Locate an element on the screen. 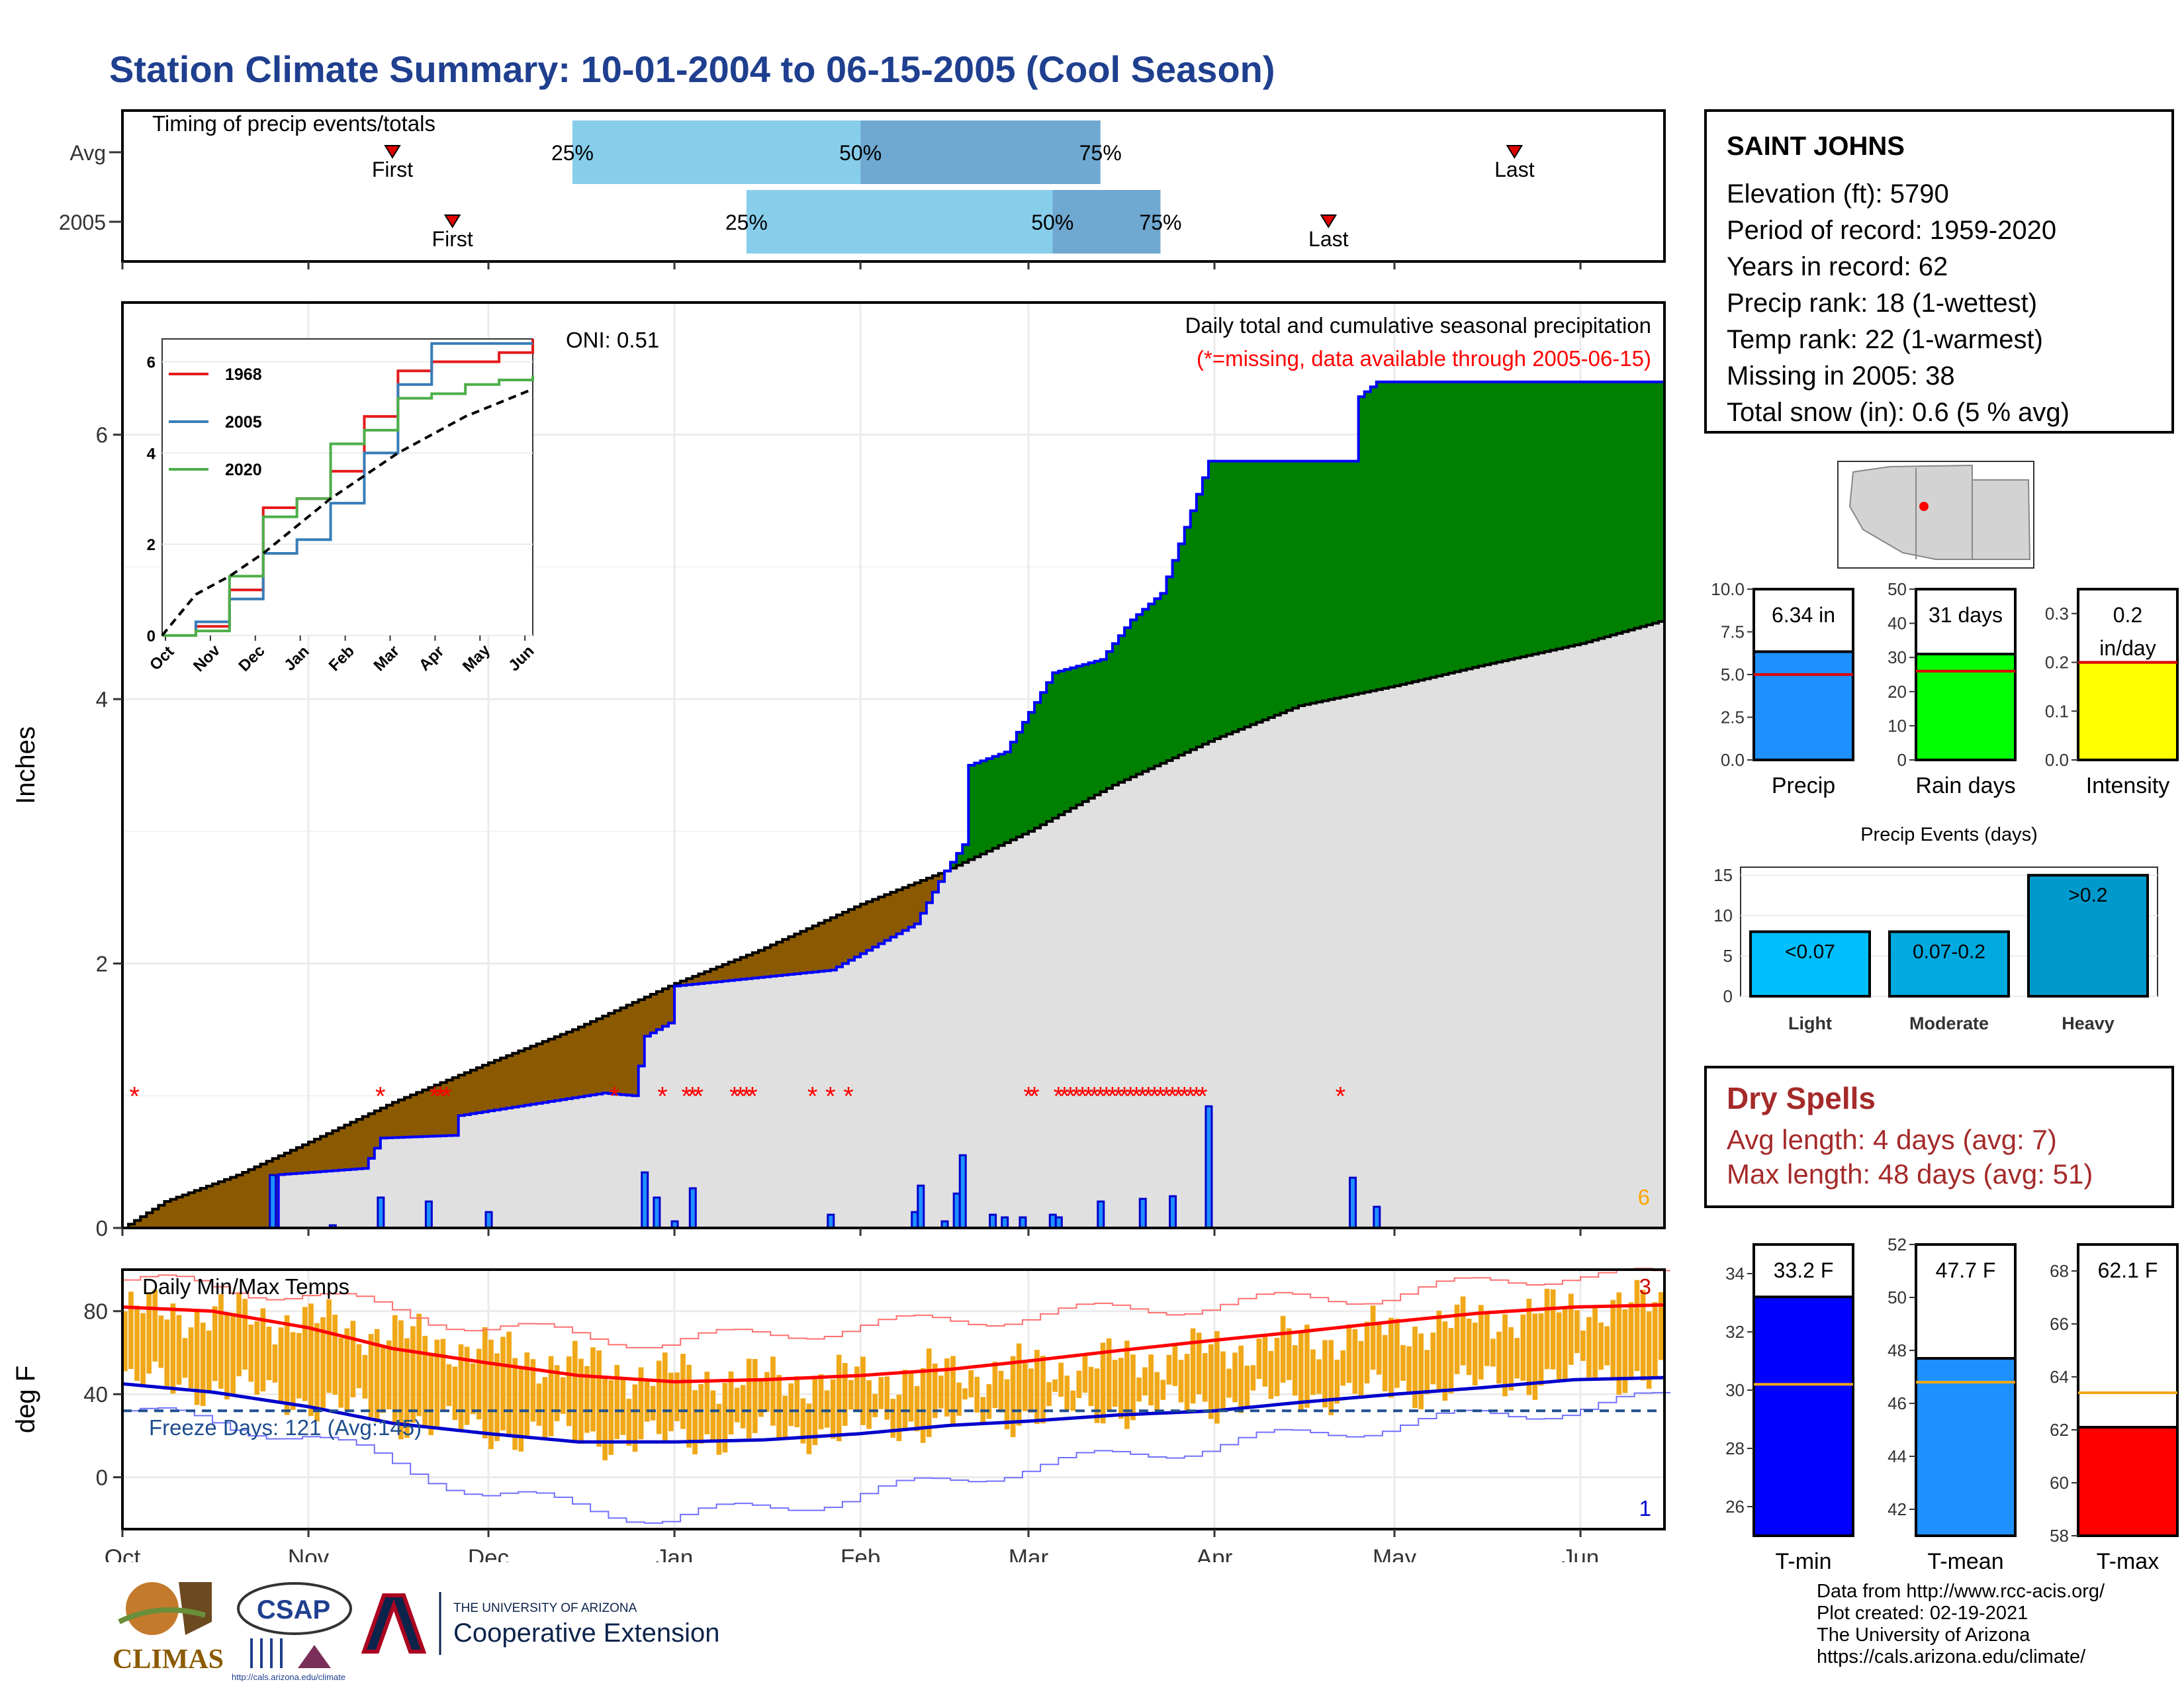  timing-p50-label: 50% is located at coordinates (860, 153).